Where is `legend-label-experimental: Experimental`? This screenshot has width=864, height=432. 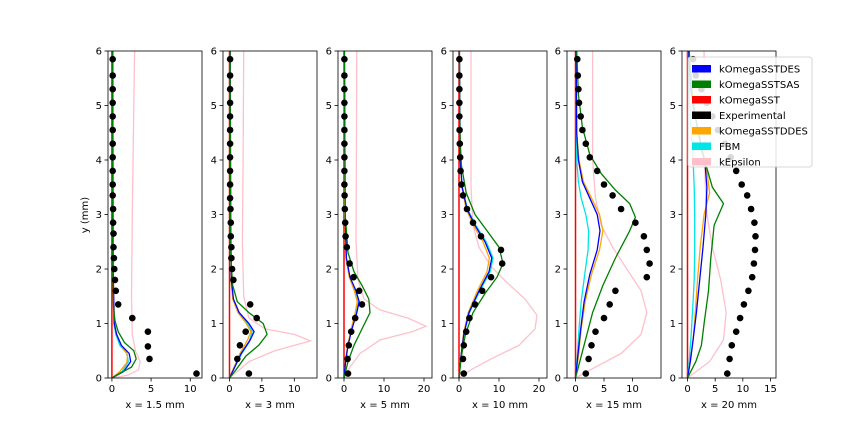
legend-label-experimental: Experimental is located at coordinates (752, 116).